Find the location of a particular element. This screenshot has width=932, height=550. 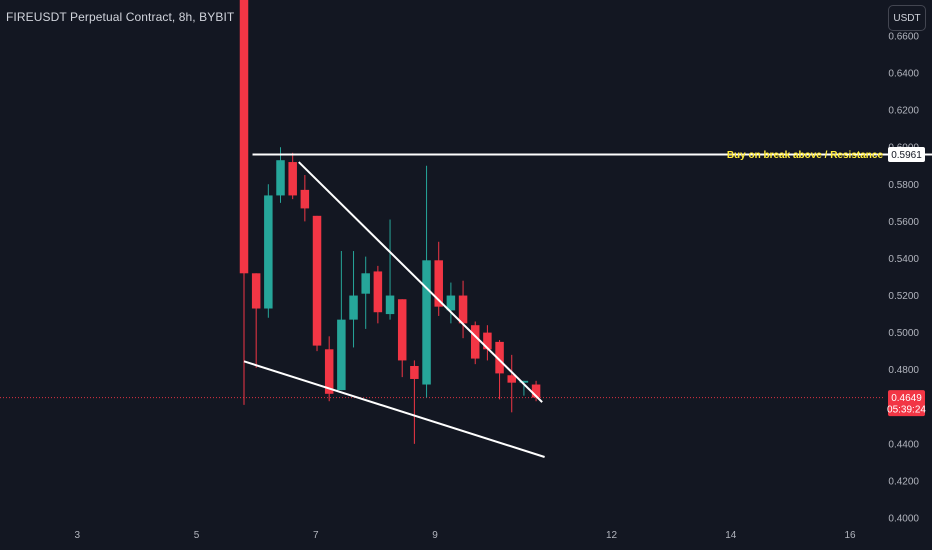

x-tick-label: 5 is located at coordinates (197, 535).